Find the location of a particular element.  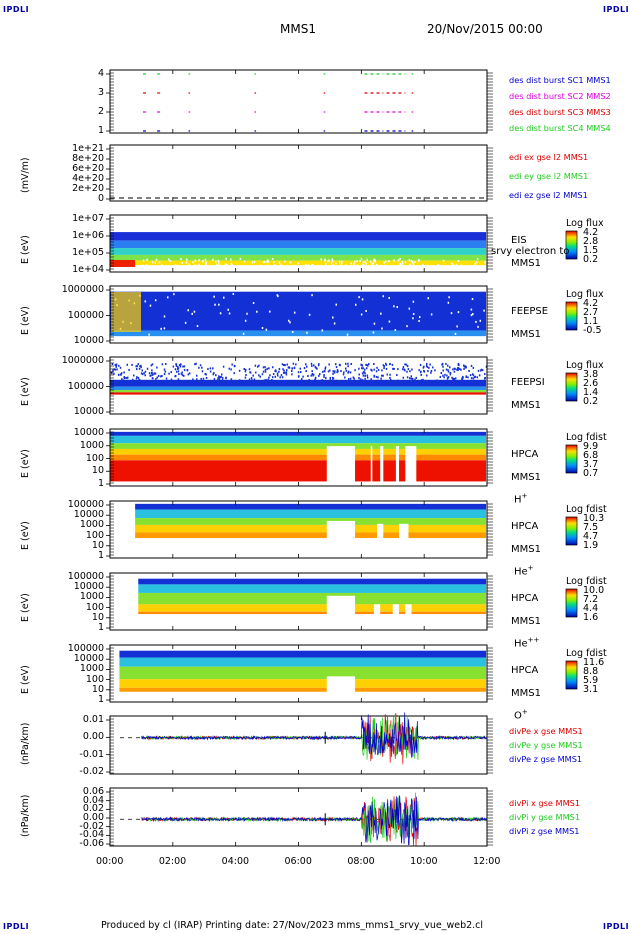

edi-y-tick-label: 1e+21 is located at coordinates (88, 148).